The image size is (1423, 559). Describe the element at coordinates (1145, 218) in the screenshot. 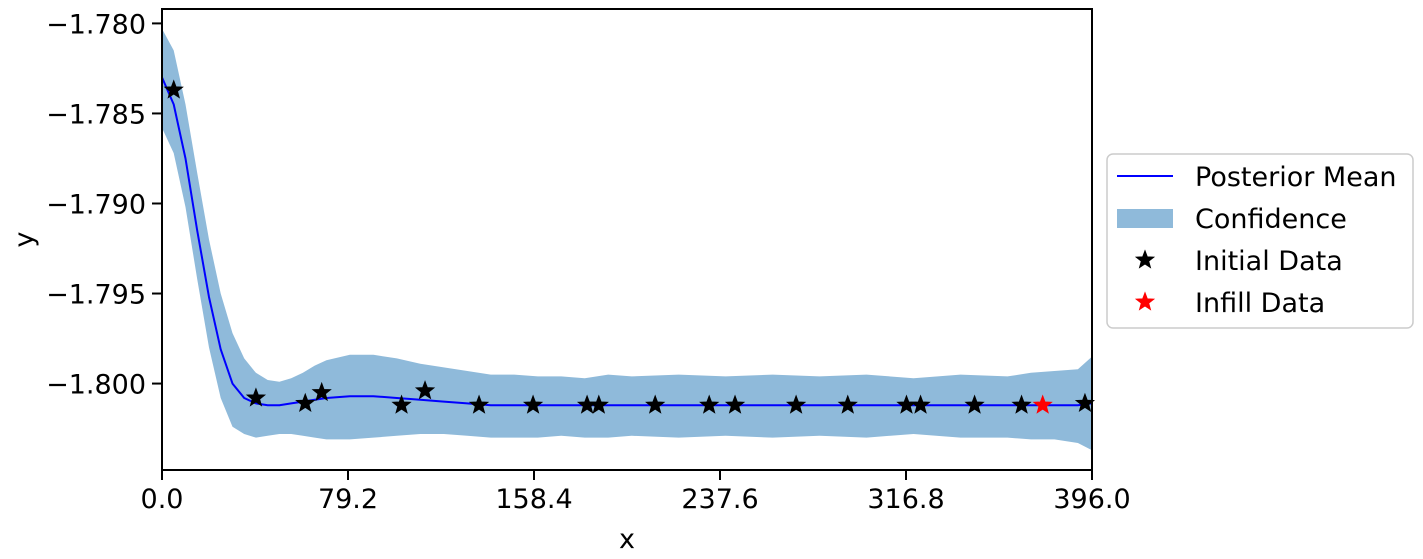

I see `legend-patch-swatch` at that location.